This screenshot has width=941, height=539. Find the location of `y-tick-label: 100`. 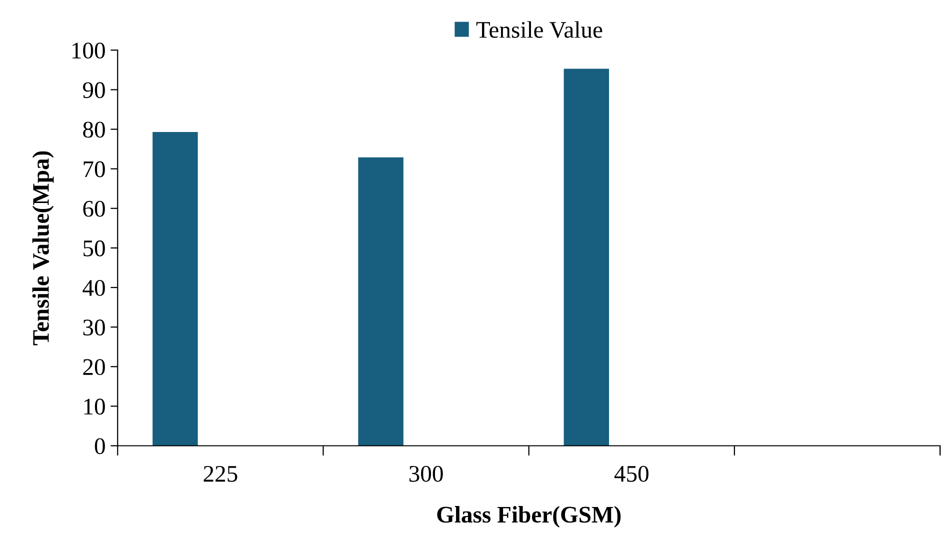

y-tick-label: 100 is located at coordinates (88, 50).